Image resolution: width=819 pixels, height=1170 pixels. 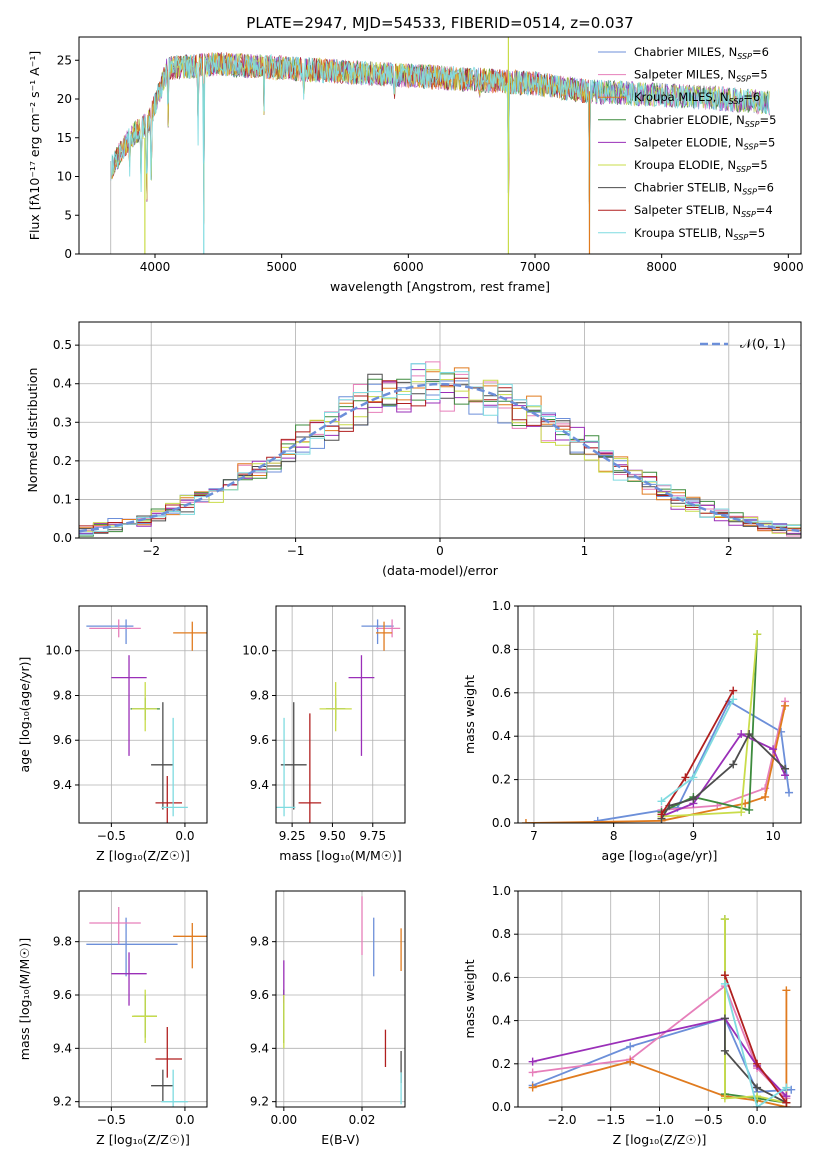 What do you see at coordinates (673, 97) in the screenshot?
I see `legend-model-name: Kroupa MILES` at bounding box center [673, 97].